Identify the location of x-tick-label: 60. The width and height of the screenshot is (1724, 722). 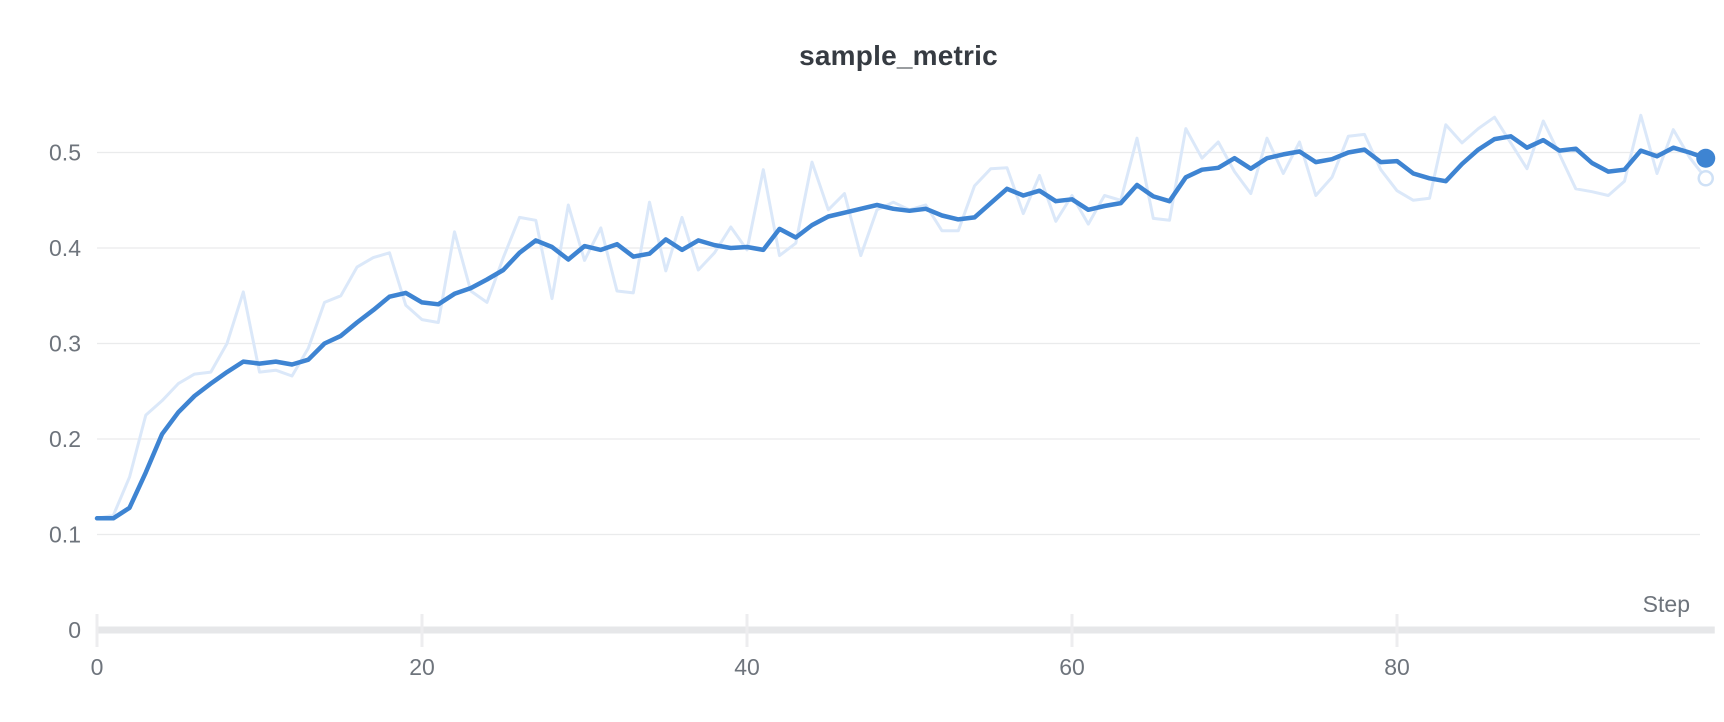
(1072, 667).